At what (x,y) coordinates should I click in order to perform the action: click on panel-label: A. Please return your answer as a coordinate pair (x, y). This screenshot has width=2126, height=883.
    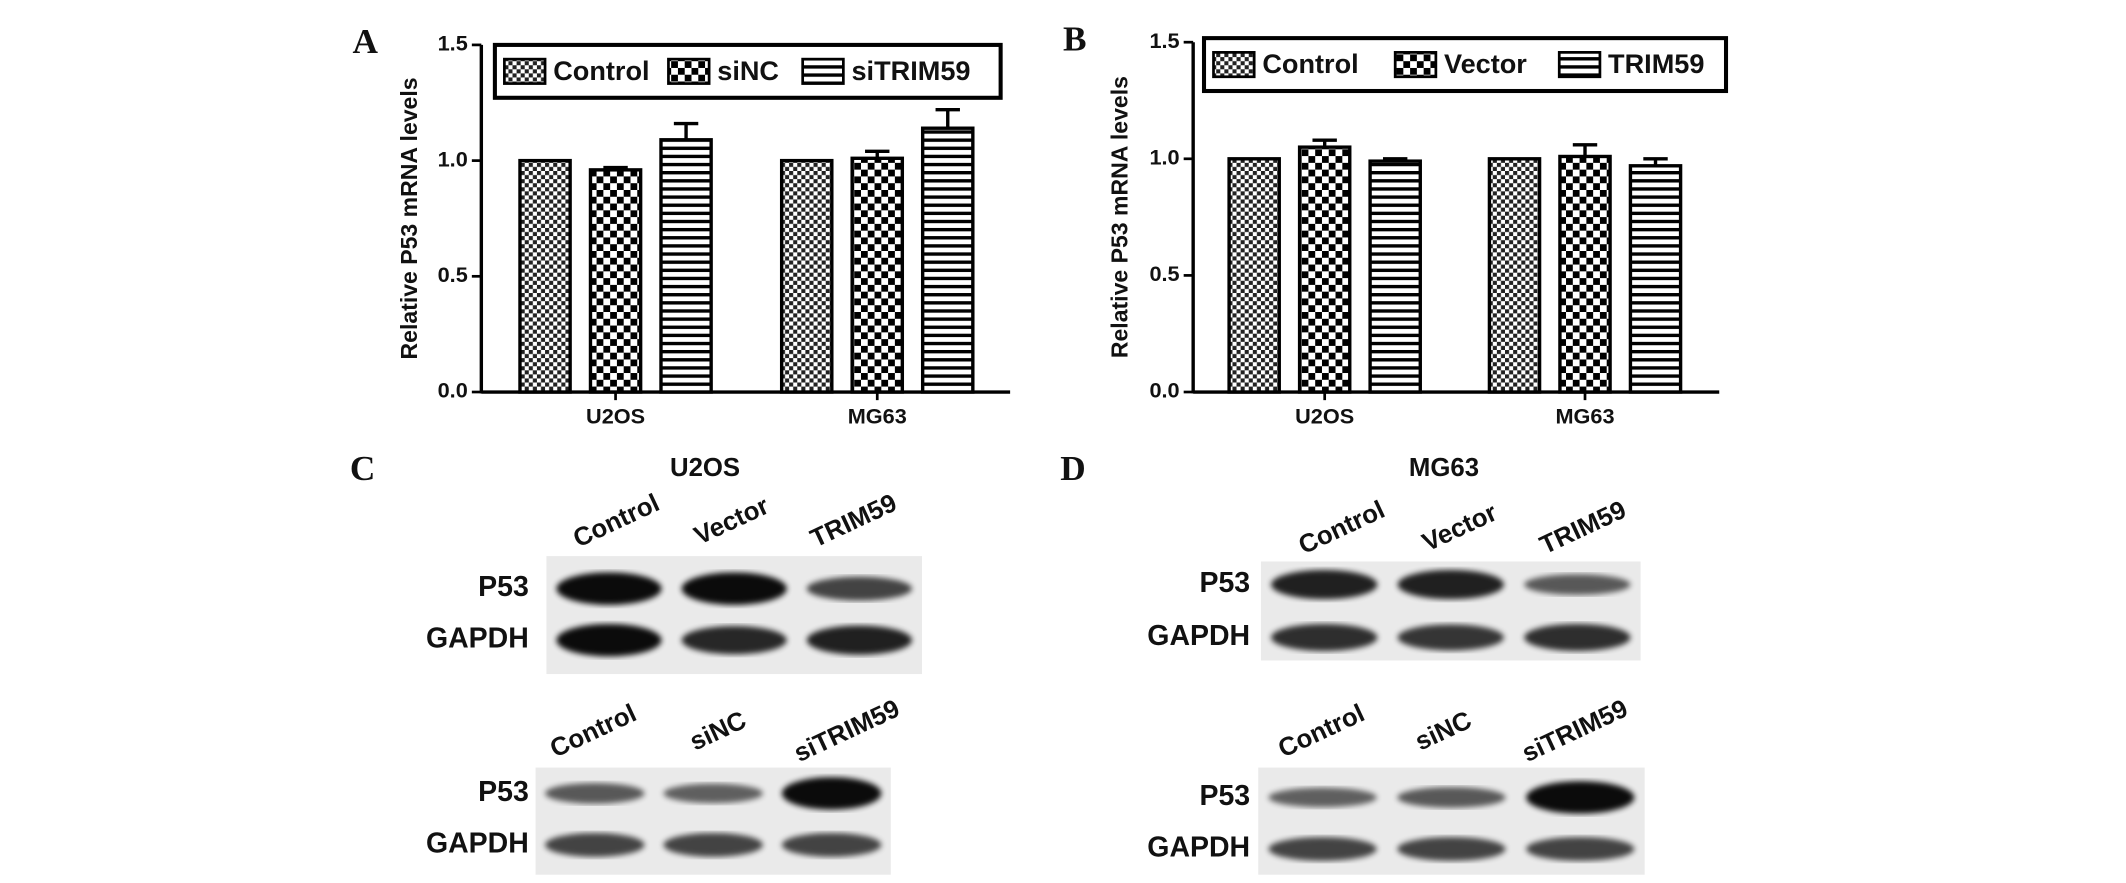
    Looking at the image, I should click on (366, 41).